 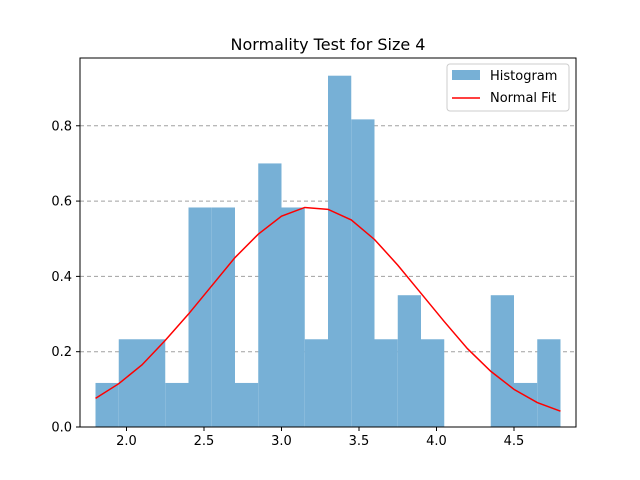 What do you see at coordinates (514, 441) in the screenshot?
I see `x-tick-label: 4.5` at bounding box center [514, 441].